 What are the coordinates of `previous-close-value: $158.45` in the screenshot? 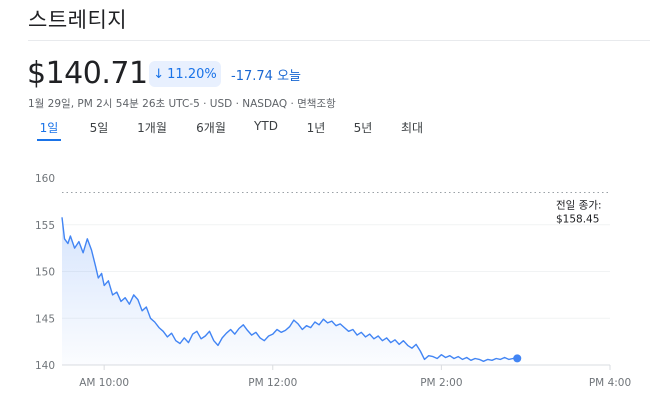 It's located at (577, 219).